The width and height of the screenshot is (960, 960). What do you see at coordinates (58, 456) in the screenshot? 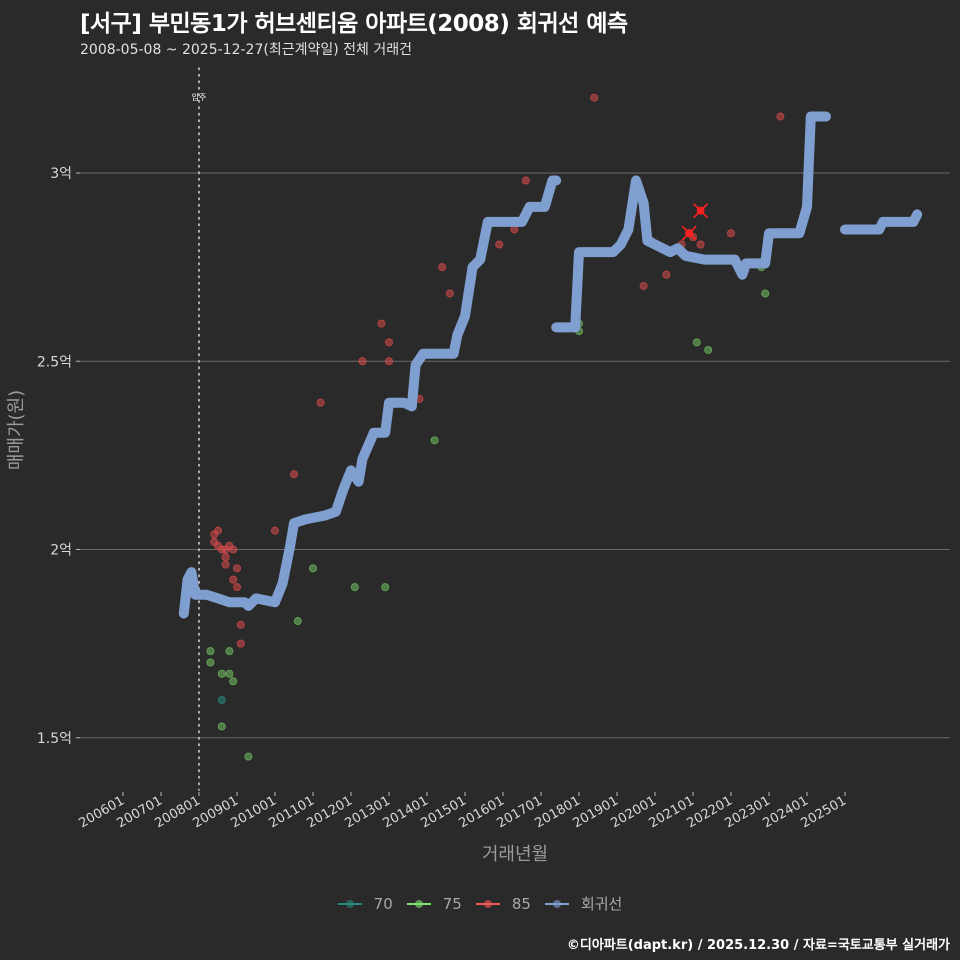
I see `y-axis-ticks: 1.5억 2억 2.5억 3억` at bounding box center [58, 456].